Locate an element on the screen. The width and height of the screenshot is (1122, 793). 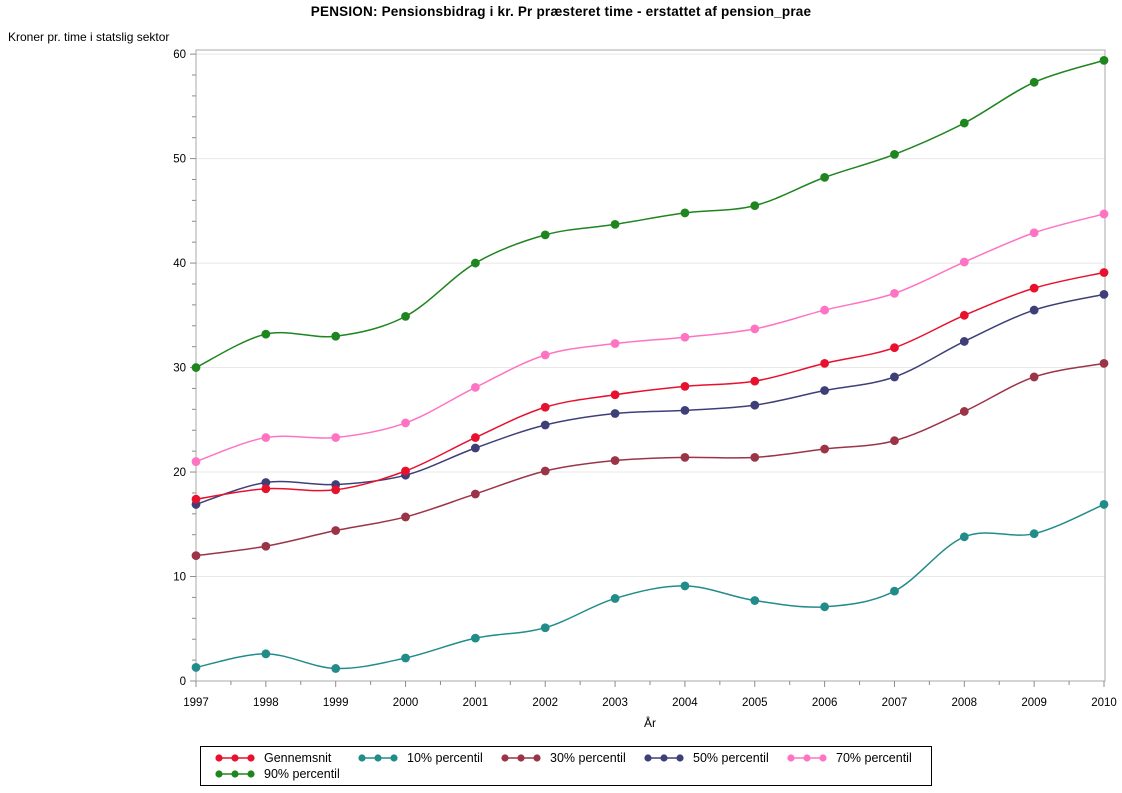
x-tick-label: 2009 is located at coordinates (1034, 703).